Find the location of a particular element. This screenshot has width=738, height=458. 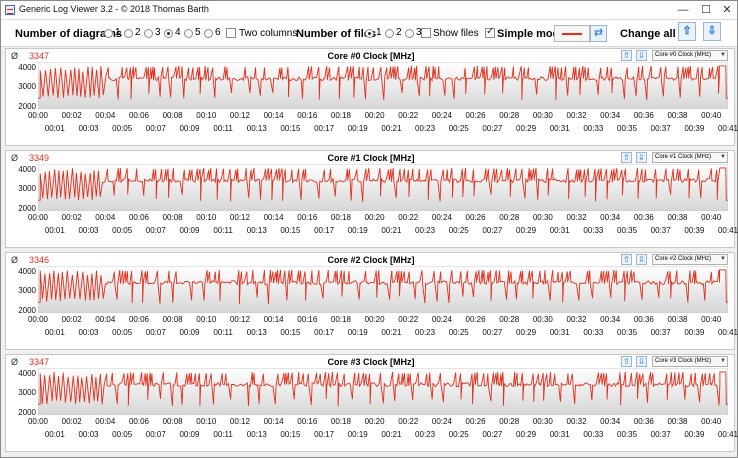

x-tick-label: 00:02 is located at coordinates (71, 115).